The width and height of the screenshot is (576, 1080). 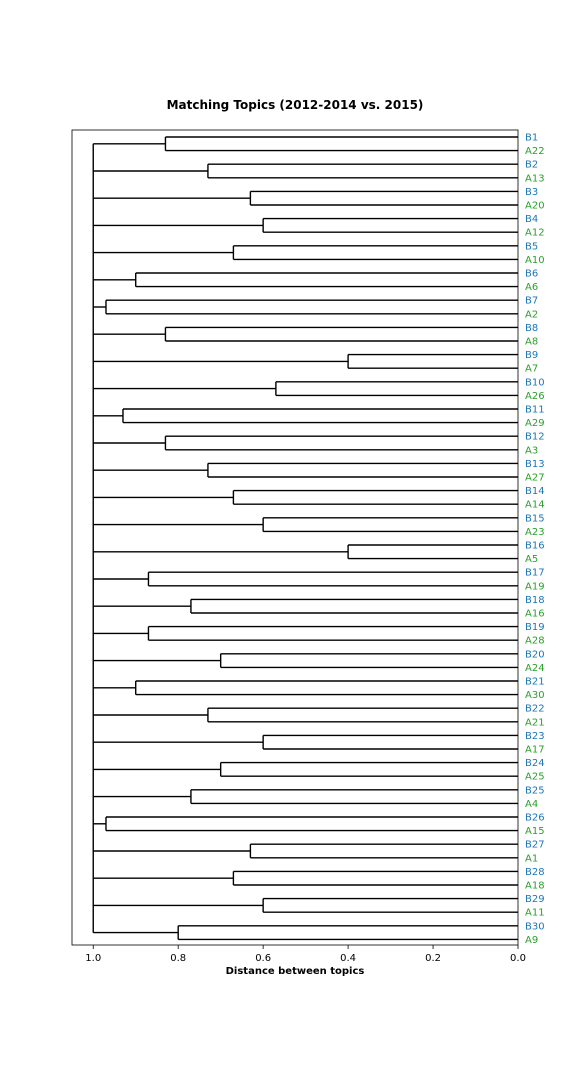 What do you see at coordinates (535, 396) in the screenshot?
I see `leaf-label-a26: A26` at bounding box center [535, 396].